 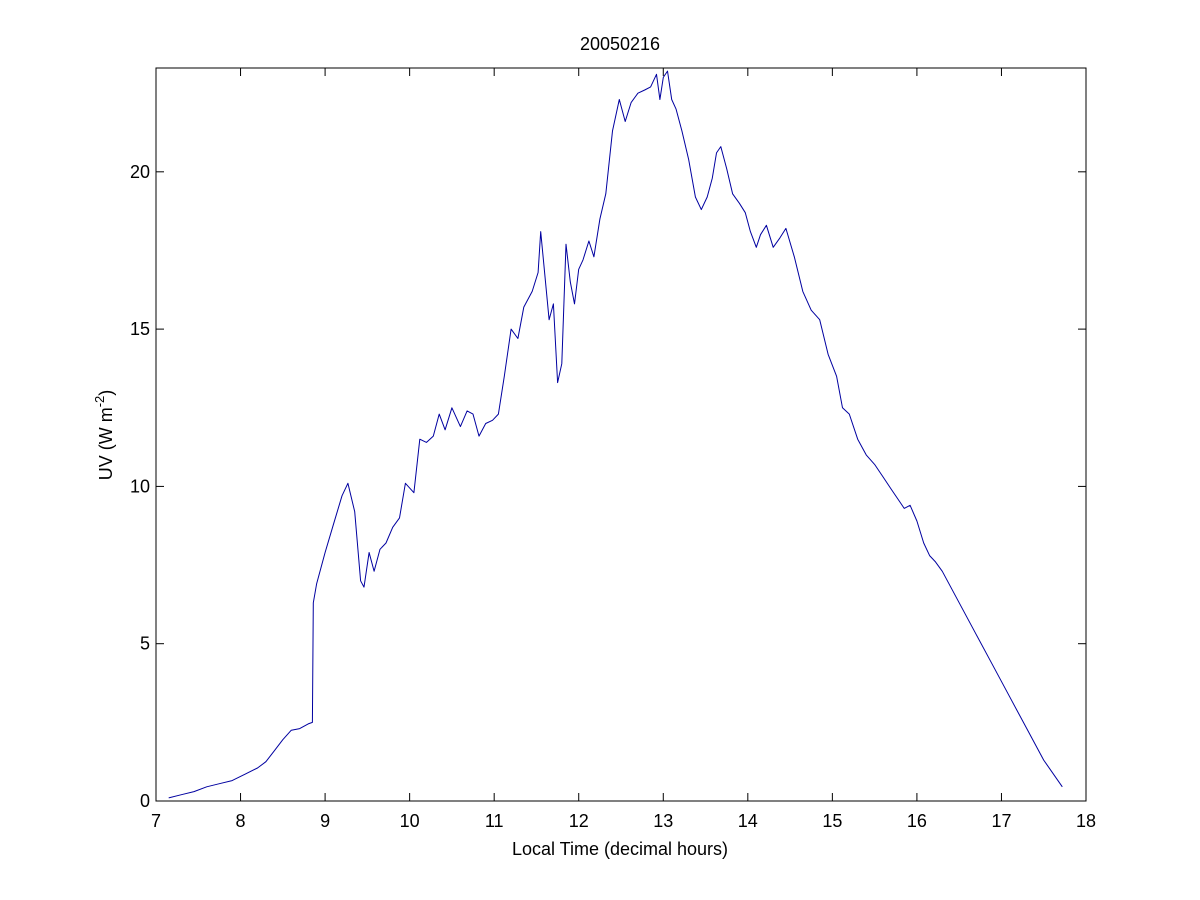 I want to click on x-tick-label: 16, so click(x=917, y=821).